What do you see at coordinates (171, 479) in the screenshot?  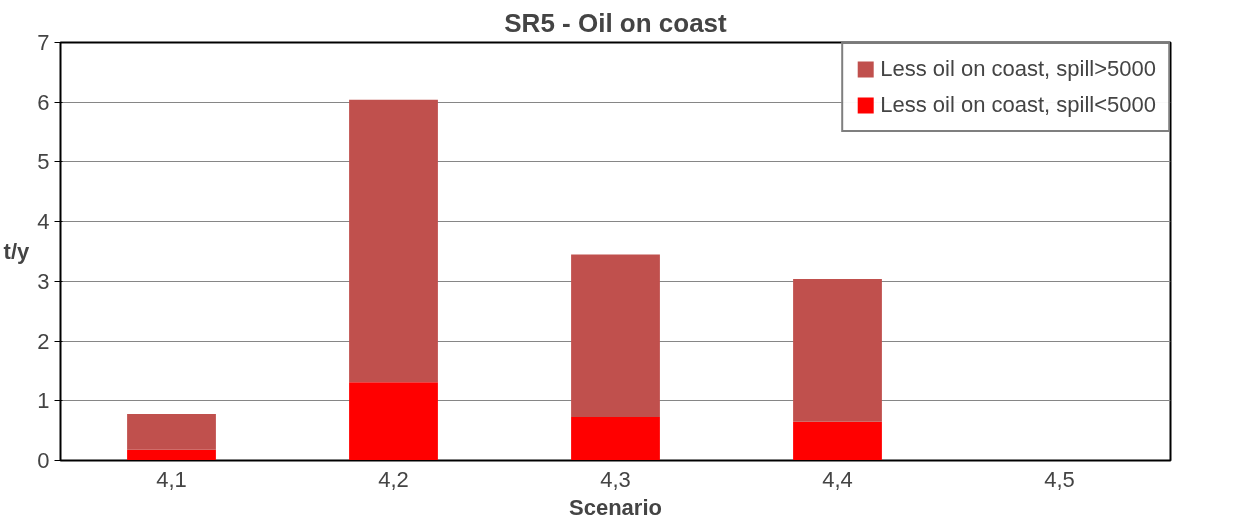 I see `x-tick-label: 4,1` at bounding box center [171, 479].